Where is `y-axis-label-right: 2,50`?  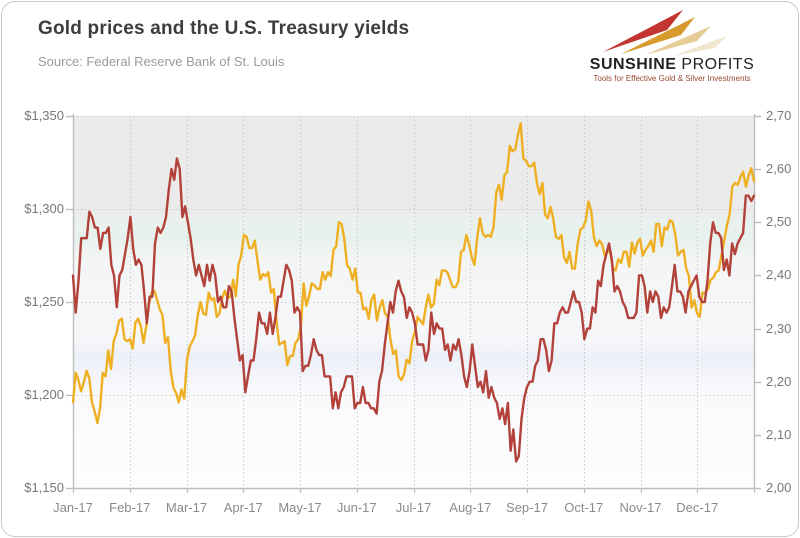
y-axis-label-right: 2,50 is located at coordinates (779, 222).